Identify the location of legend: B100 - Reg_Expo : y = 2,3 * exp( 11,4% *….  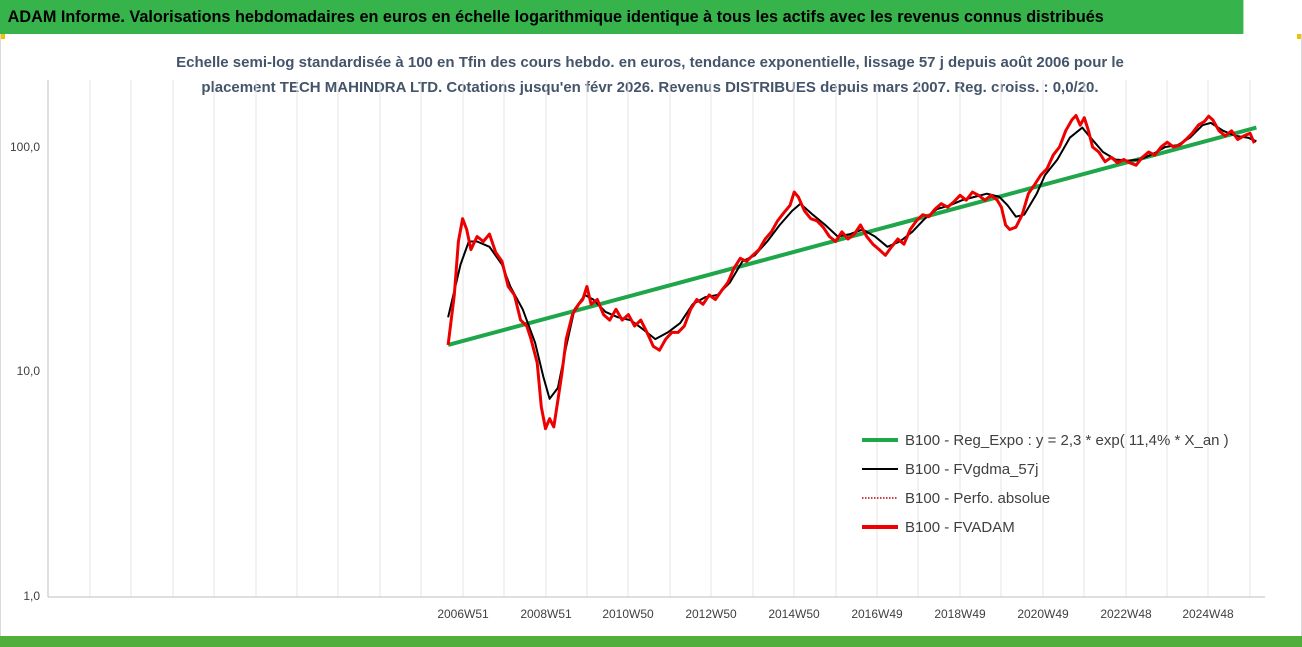
(1045, 484).